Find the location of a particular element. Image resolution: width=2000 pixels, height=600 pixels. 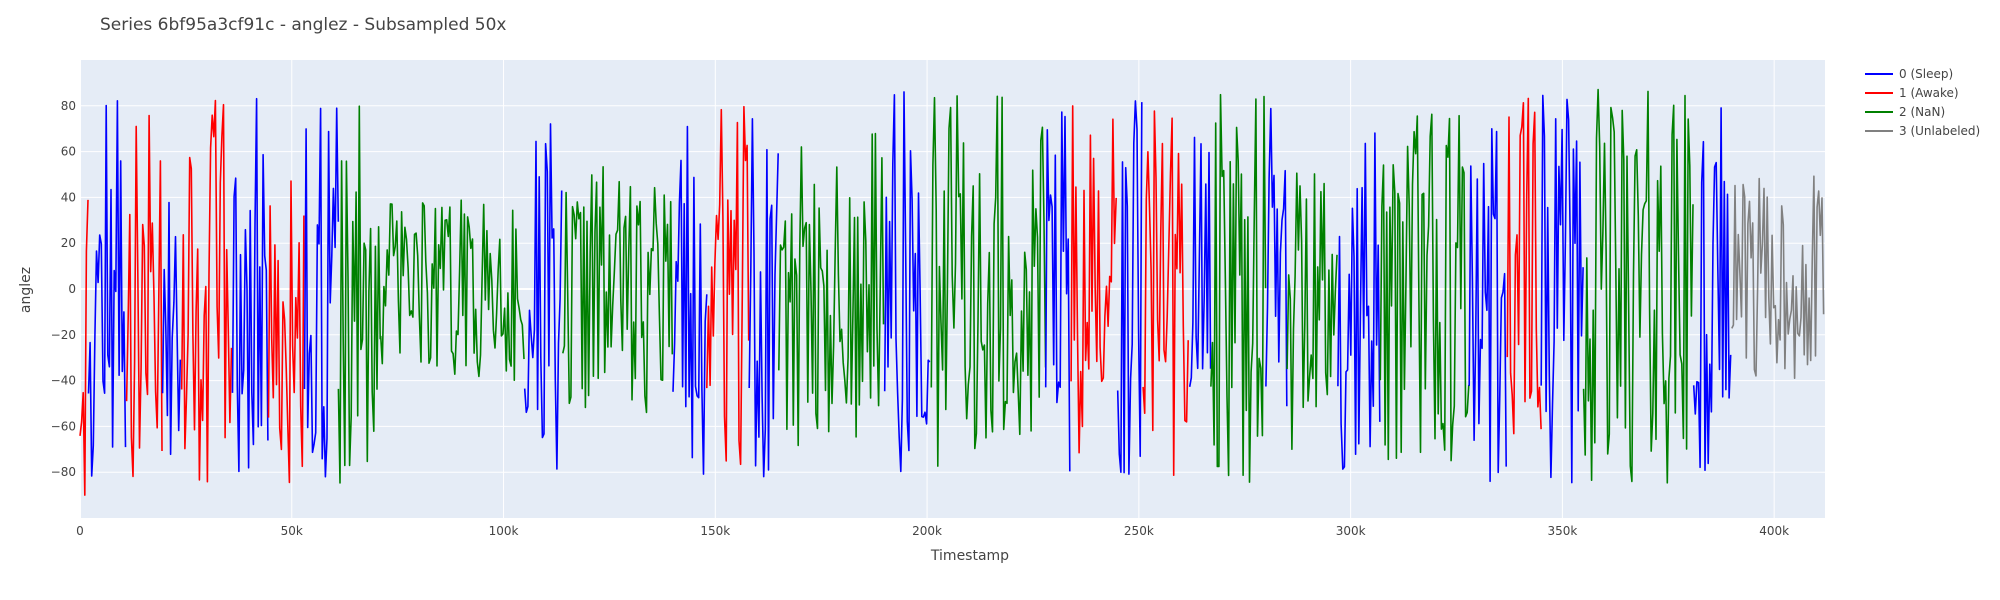

x-tick-label: 400k is located at coordinates (1774, 531).